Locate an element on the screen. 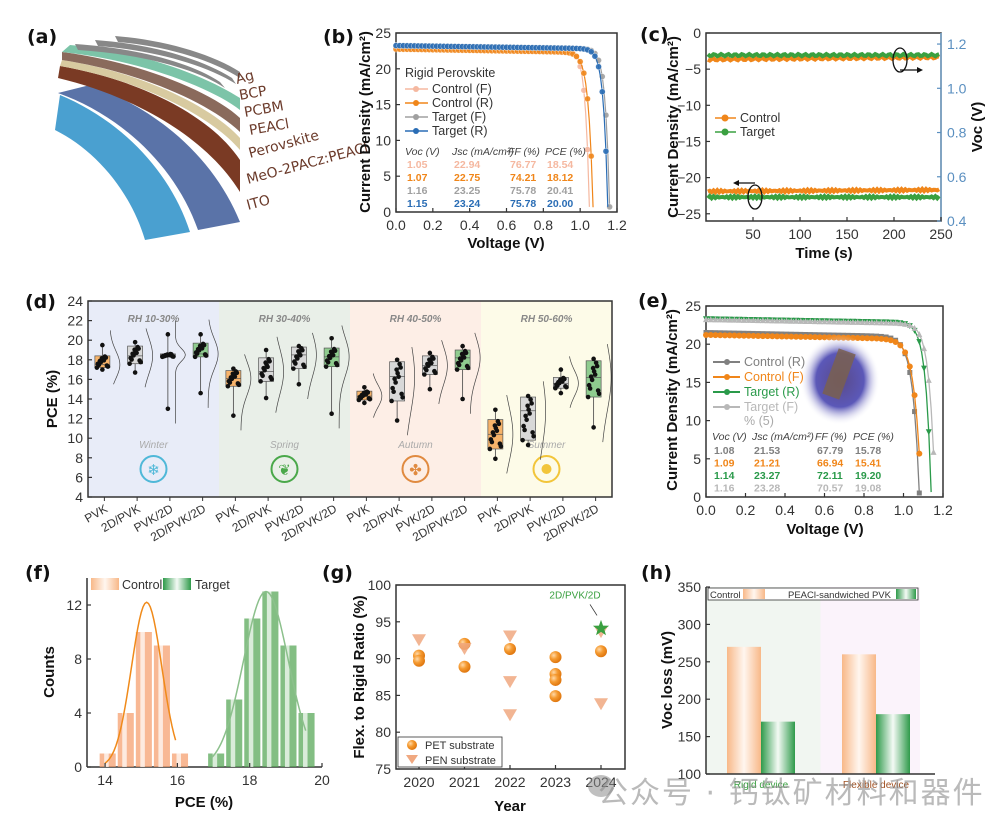 This screenshot has width=992, height=825. b-table-cell: 1.07 is located at coordinates (417, 178).